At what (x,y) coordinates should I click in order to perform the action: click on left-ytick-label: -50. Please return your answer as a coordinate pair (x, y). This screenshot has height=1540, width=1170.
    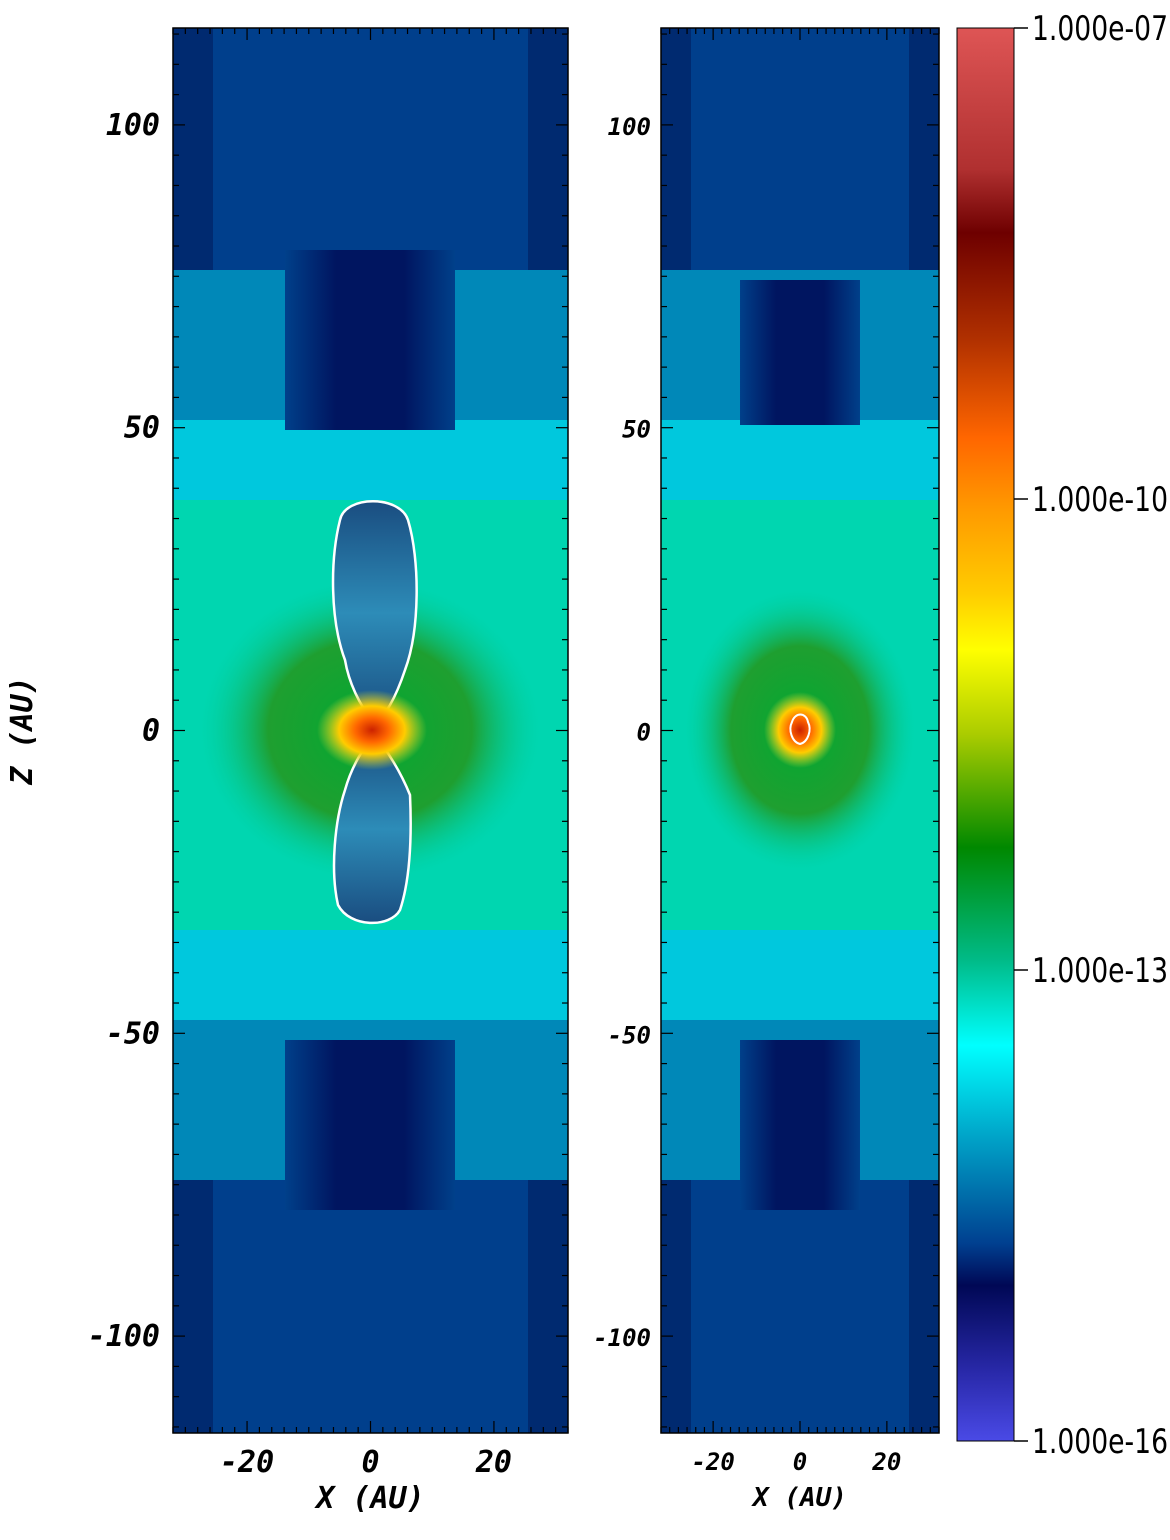
    Looking at the image, I should click on (133, 1033).